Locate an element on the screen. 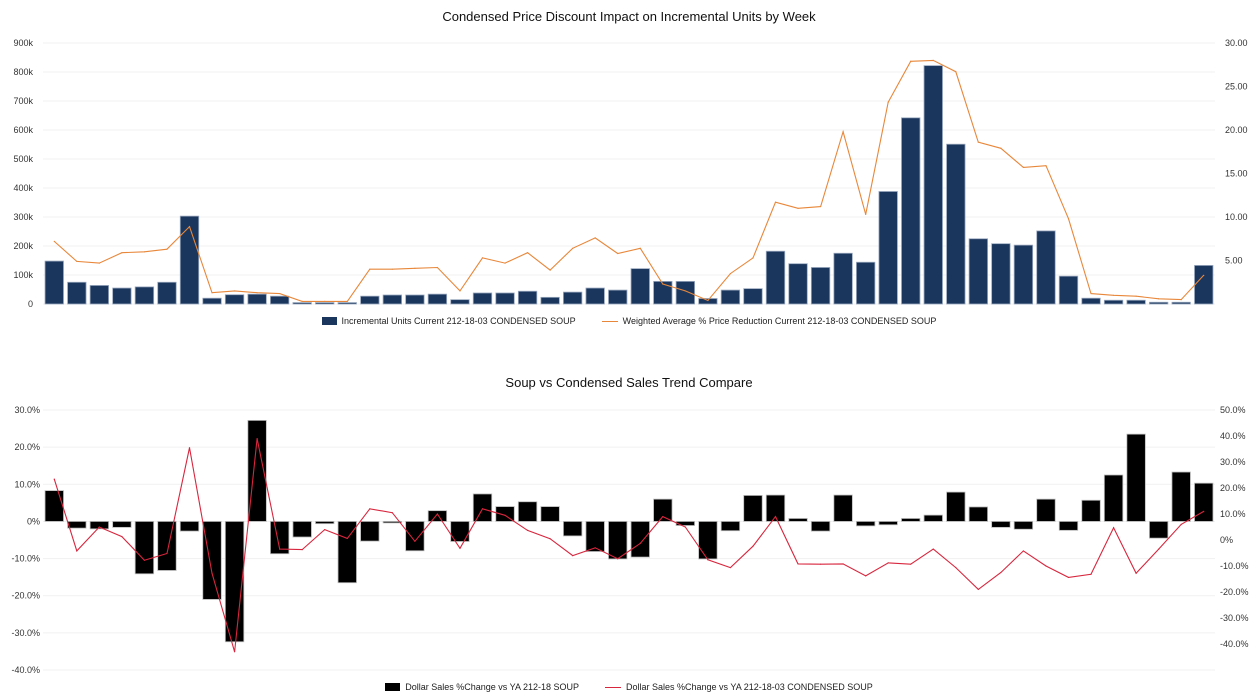 This screenshot has width=1258, height=698. bar-w48 is located at coordinates (1113, 498).